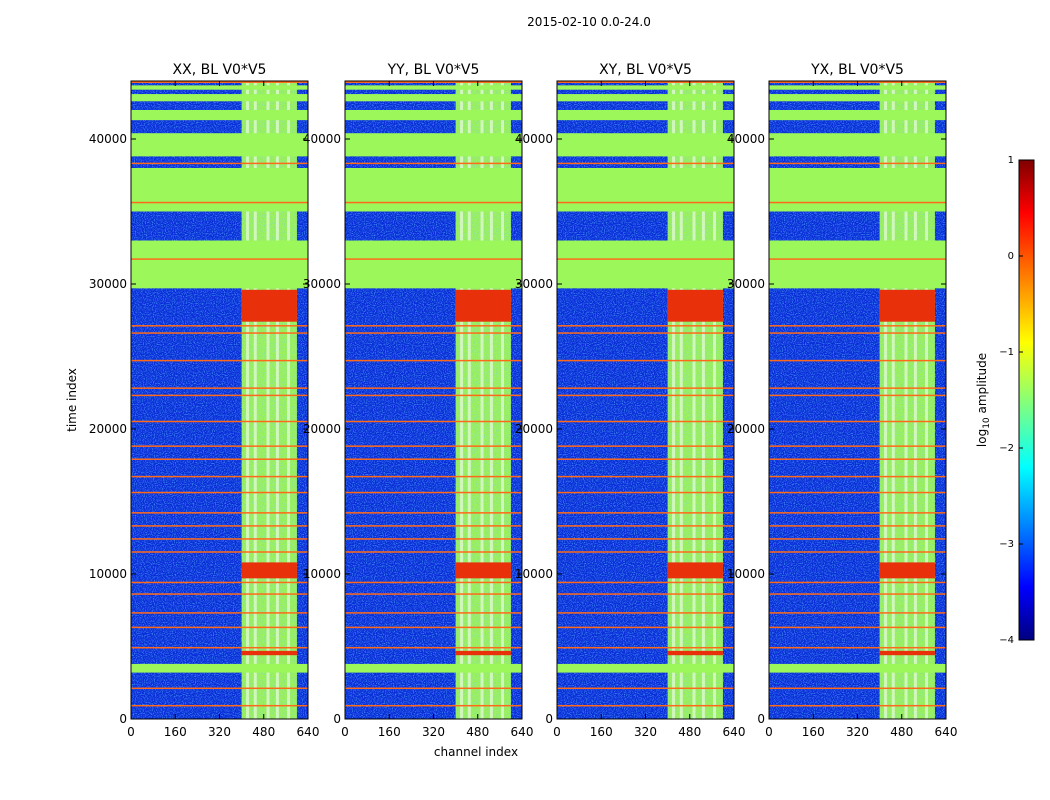 The height and width of the screenshot is (800, 1050). Describe the element at coordinates (1006, 640) in the screenshot. I see `colorbar-tick-label: −4` at that location.